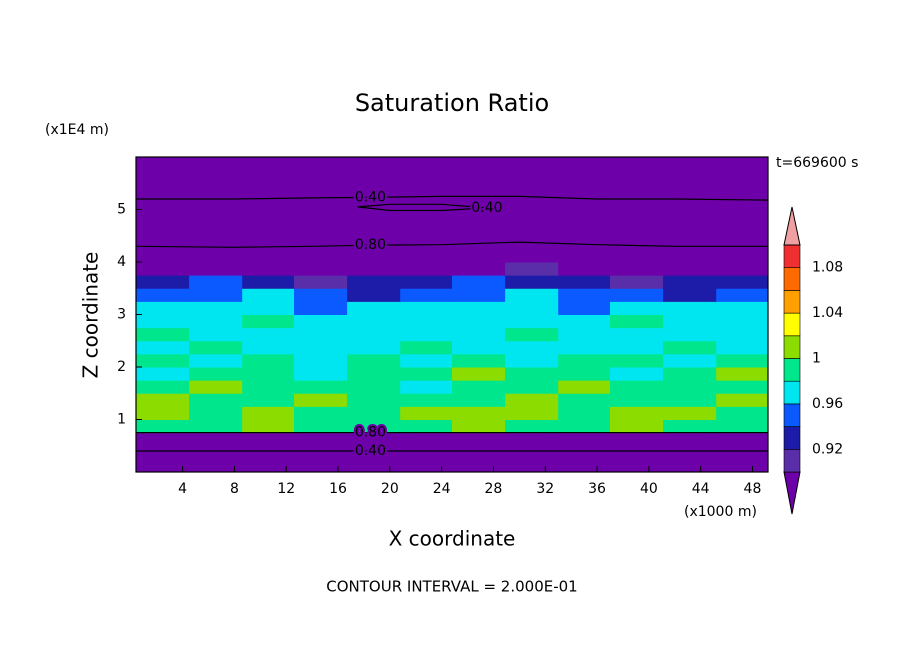 The image size is (904, 654). I want to click on x-unit: (x1000 m), so click(720, 512).